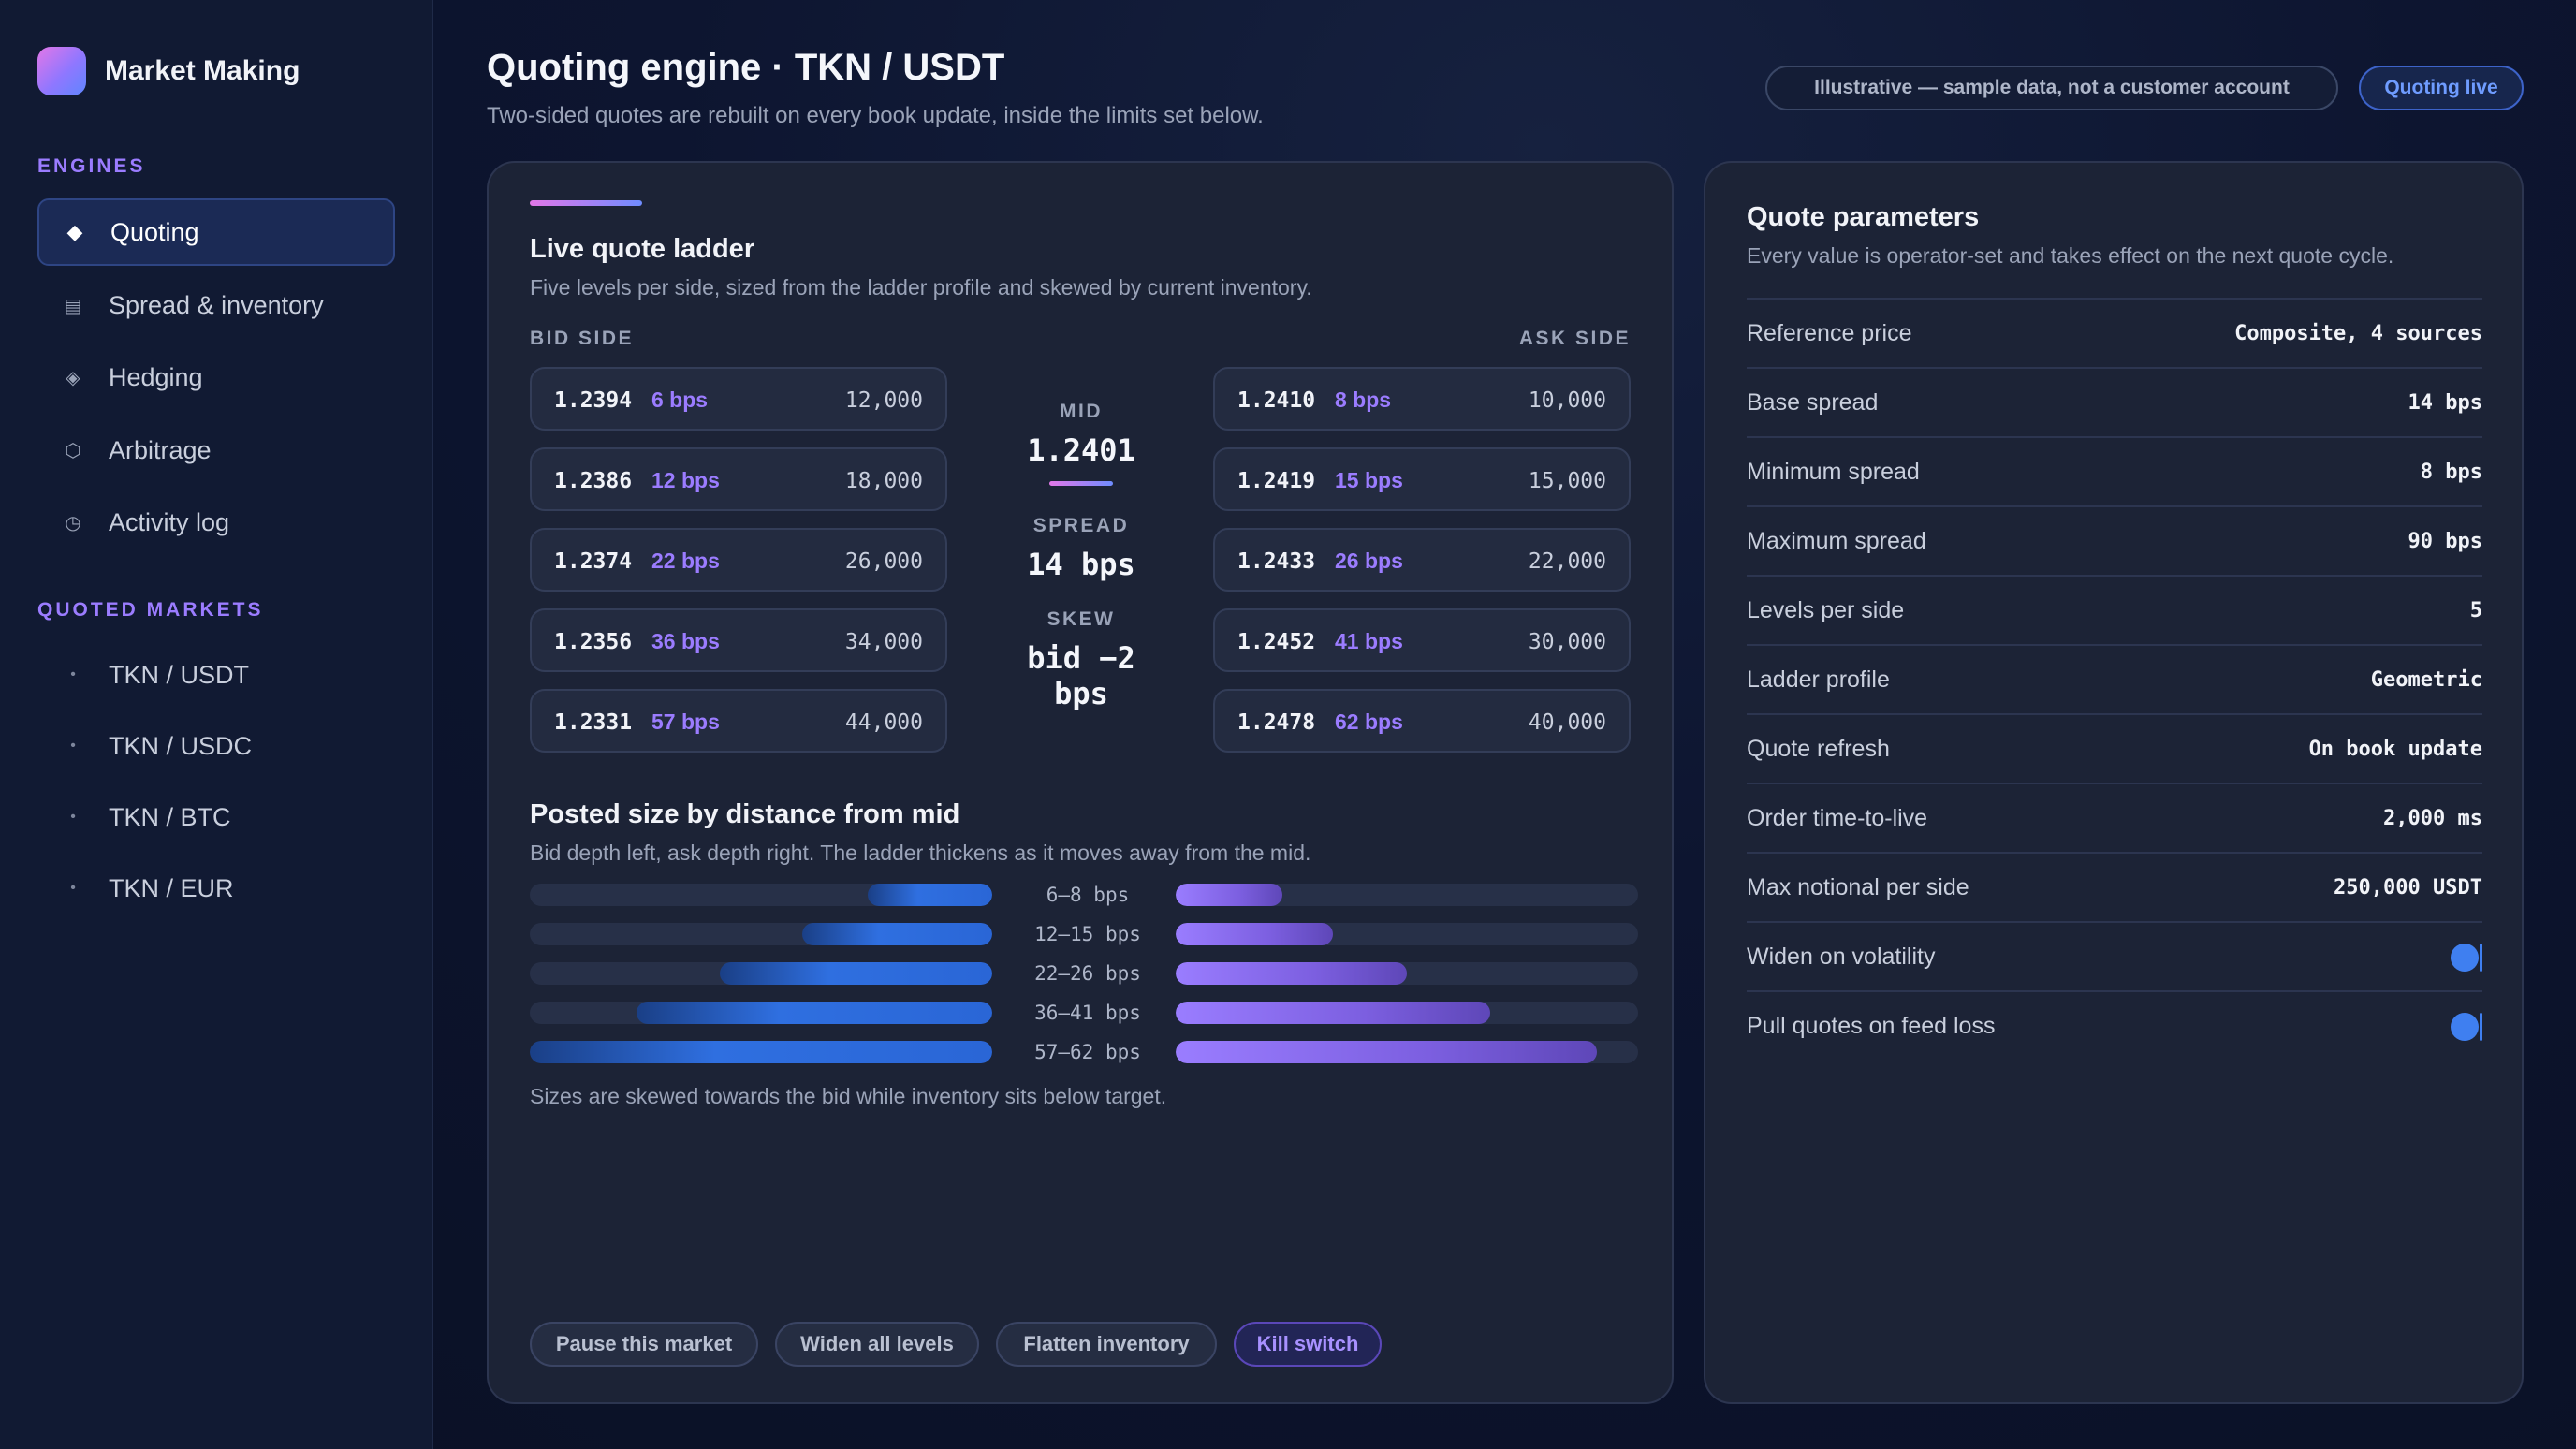 This screenshot has height=1449, width=2576. Describe the element at coordinates (738, 721) in the screenshot. I see `bid-level: 1.2331 57 bps 44,000` at that location.